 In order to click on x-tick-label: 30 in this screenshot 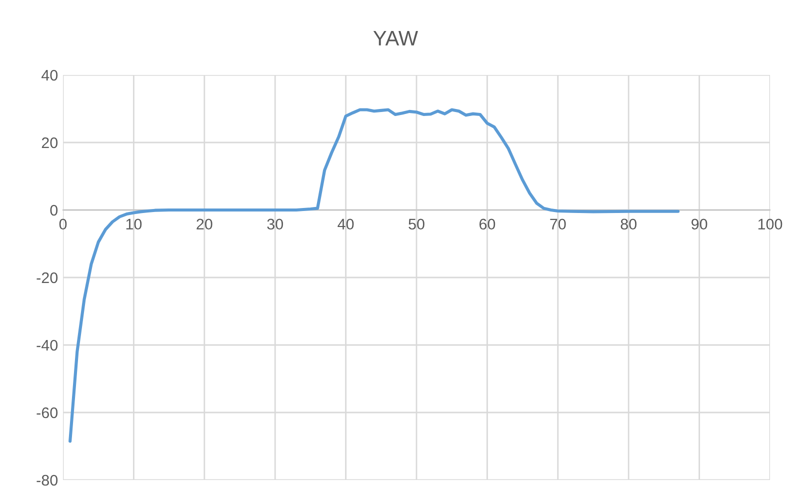, I will do `click(275, 224)`.